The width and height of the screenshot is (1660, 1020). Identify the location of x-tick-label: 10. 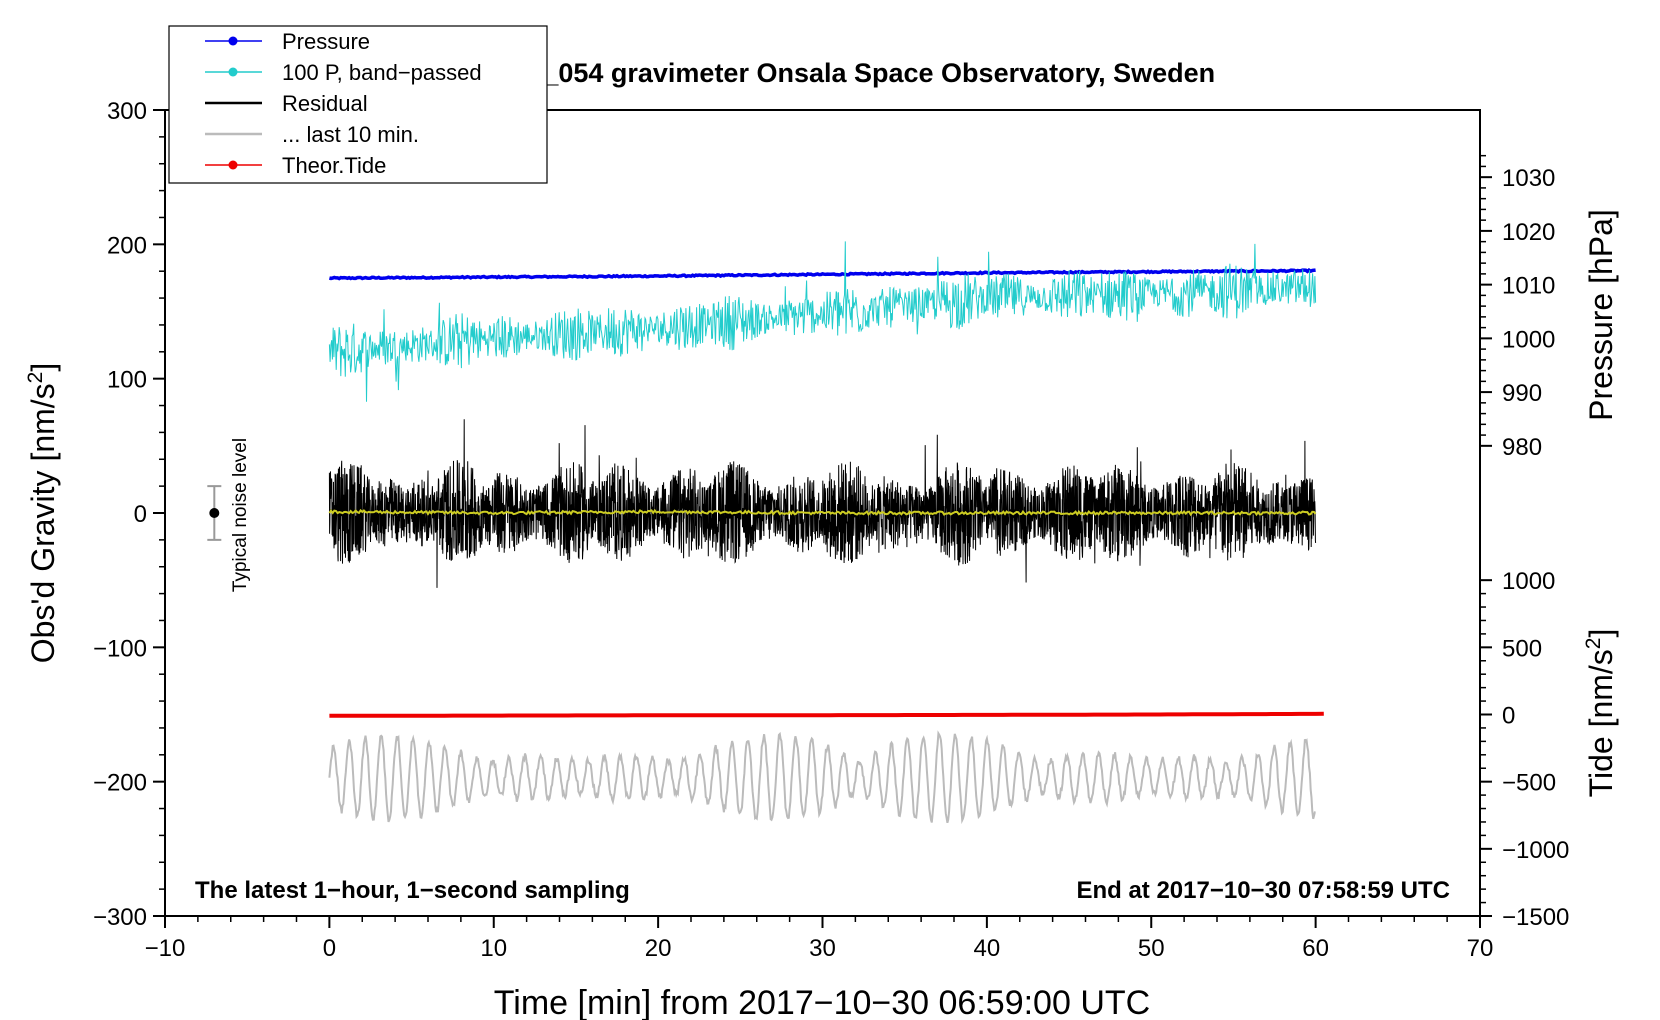
(493, 948).